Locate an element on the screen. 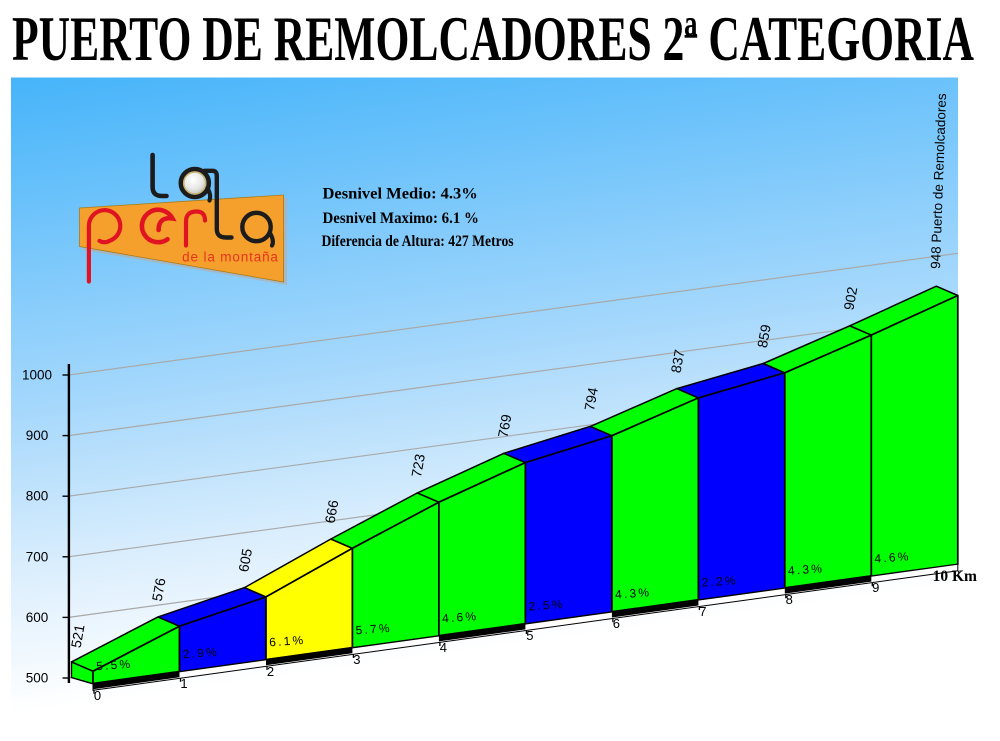  svg-text: 902 is located at coordinates (850, 298).